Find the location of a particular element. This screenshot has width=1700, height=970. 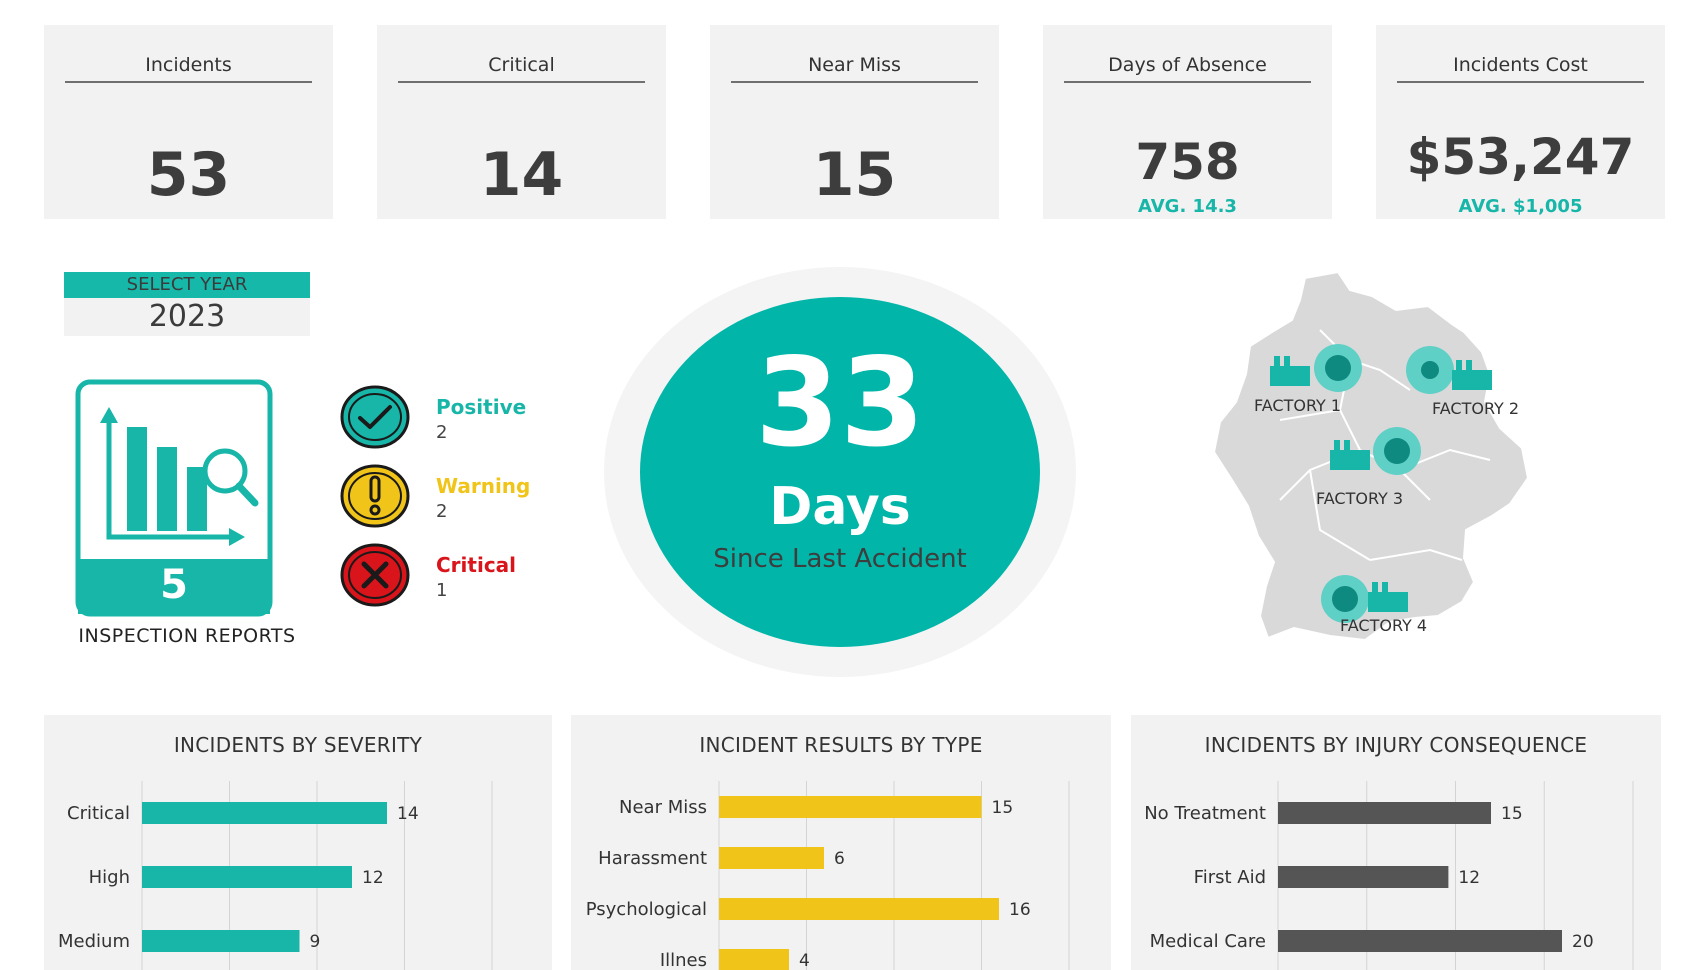

category-label: Psychological is located at coordinates (646, 909).